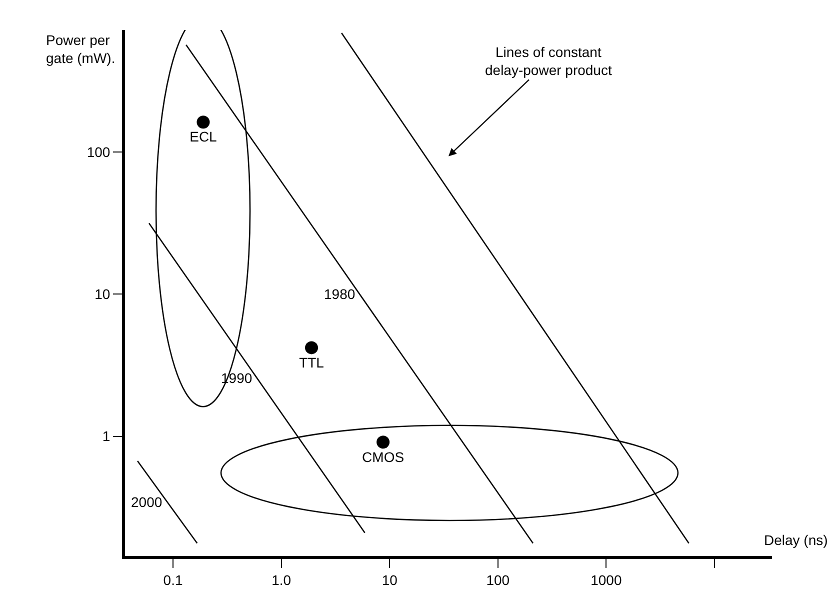  What do you see at coordinates (796, 540) in the screenshot?
I see `x-axis-title: Delay (ns)` at bounding box center [796, 540].